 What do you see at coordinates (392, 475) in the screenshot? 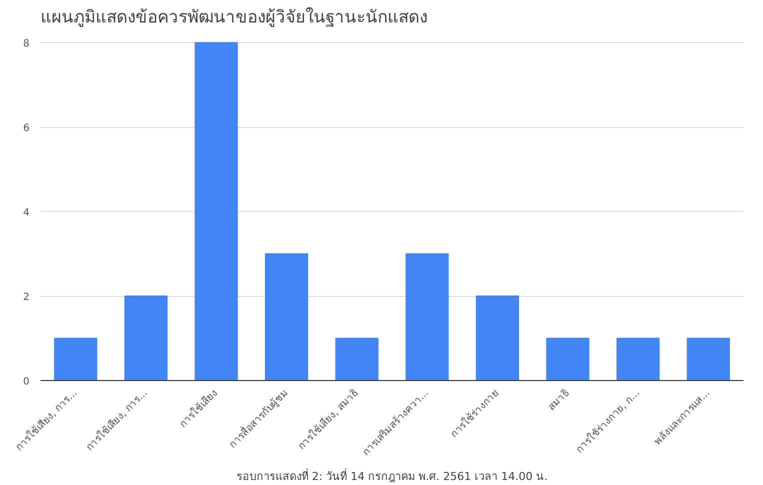
I see `x-axis-title: รอบการแสดงที่ 2: วันที่ 14 กรกฎาคม พ.ศ. 2561 เวลา 14.00 น.` at bounding box center [392, 475].